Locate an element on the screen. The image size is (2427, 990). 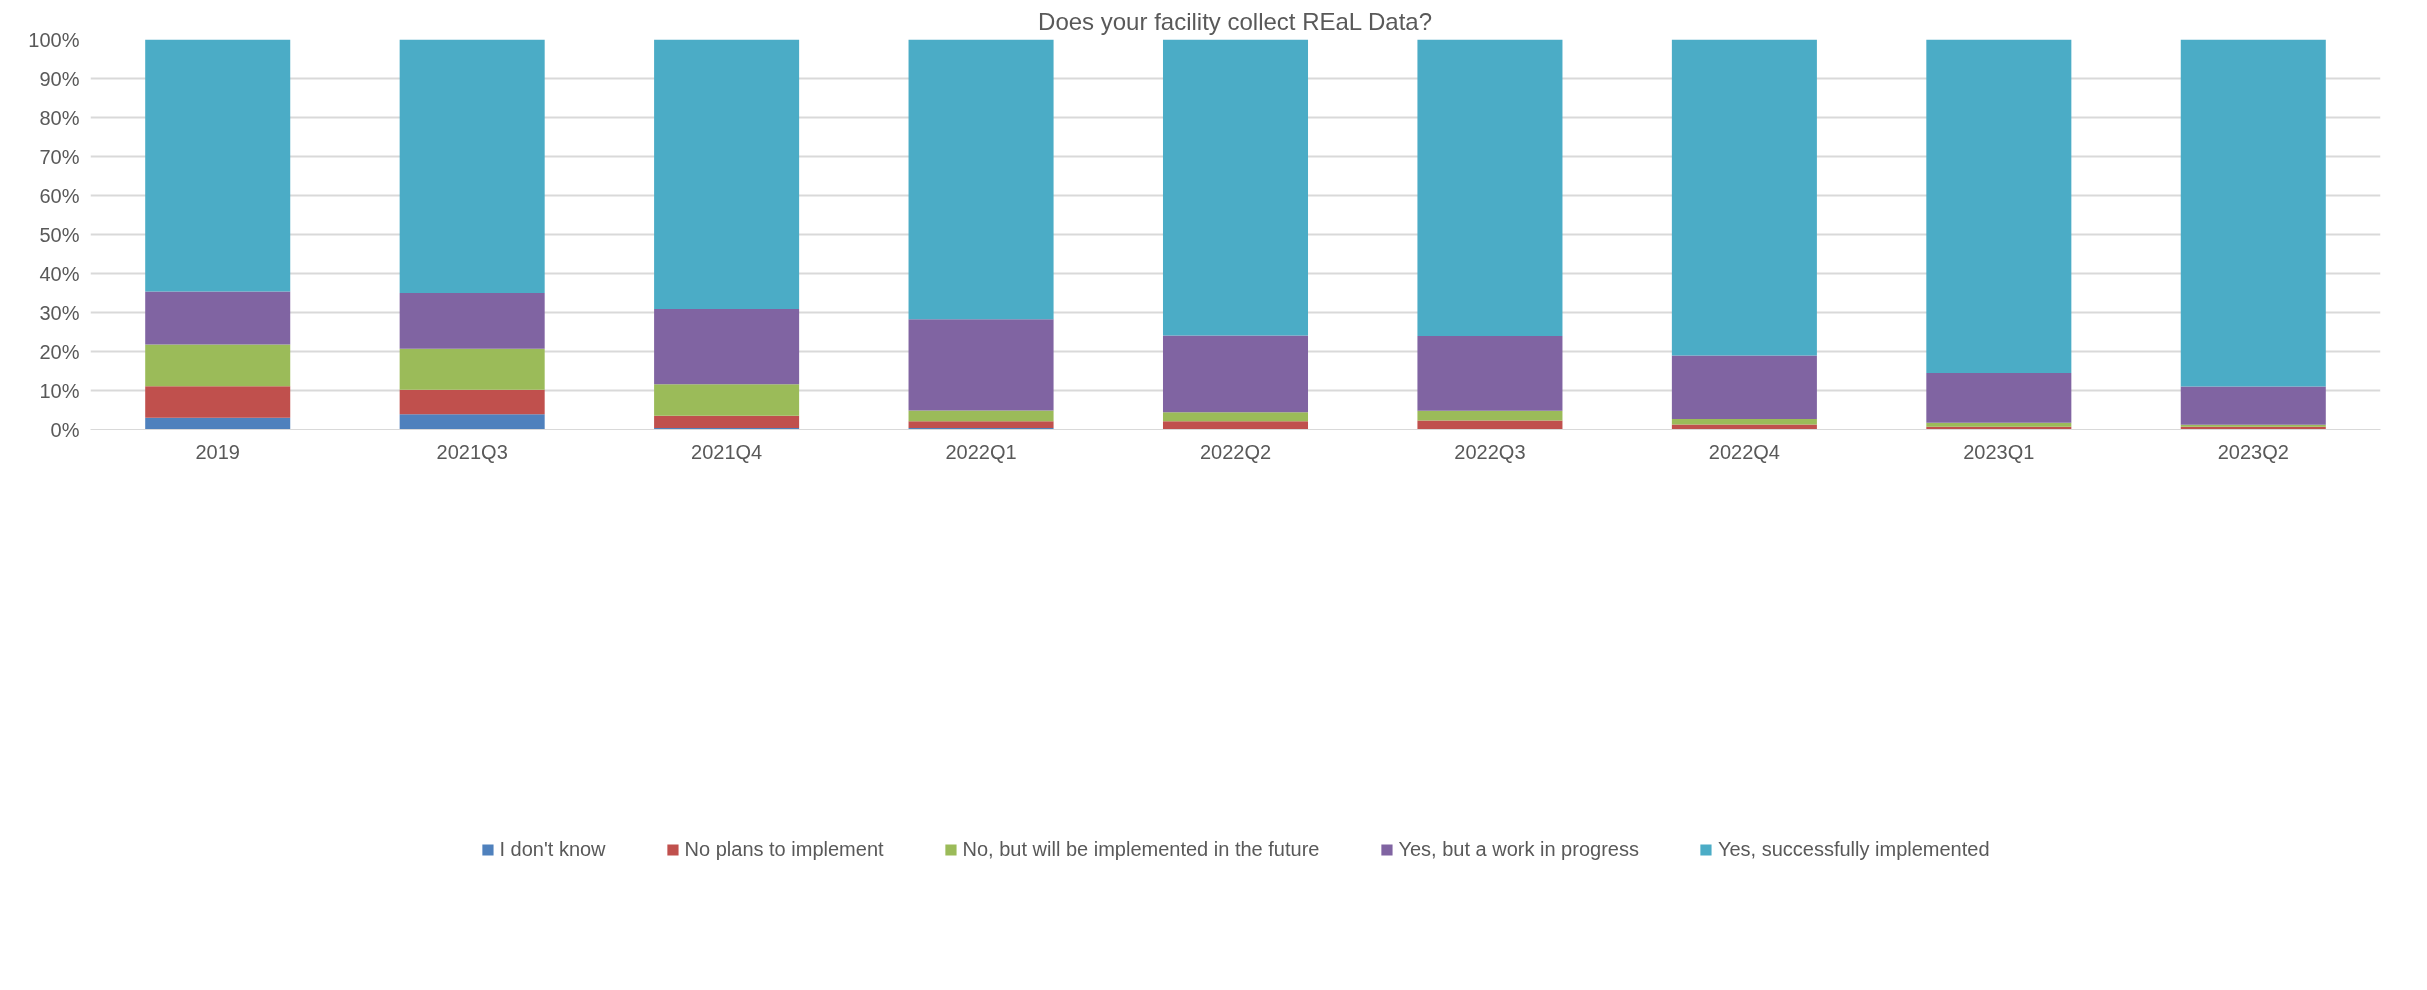
y-tick-label: 100% is located at coordinates (54, 39).